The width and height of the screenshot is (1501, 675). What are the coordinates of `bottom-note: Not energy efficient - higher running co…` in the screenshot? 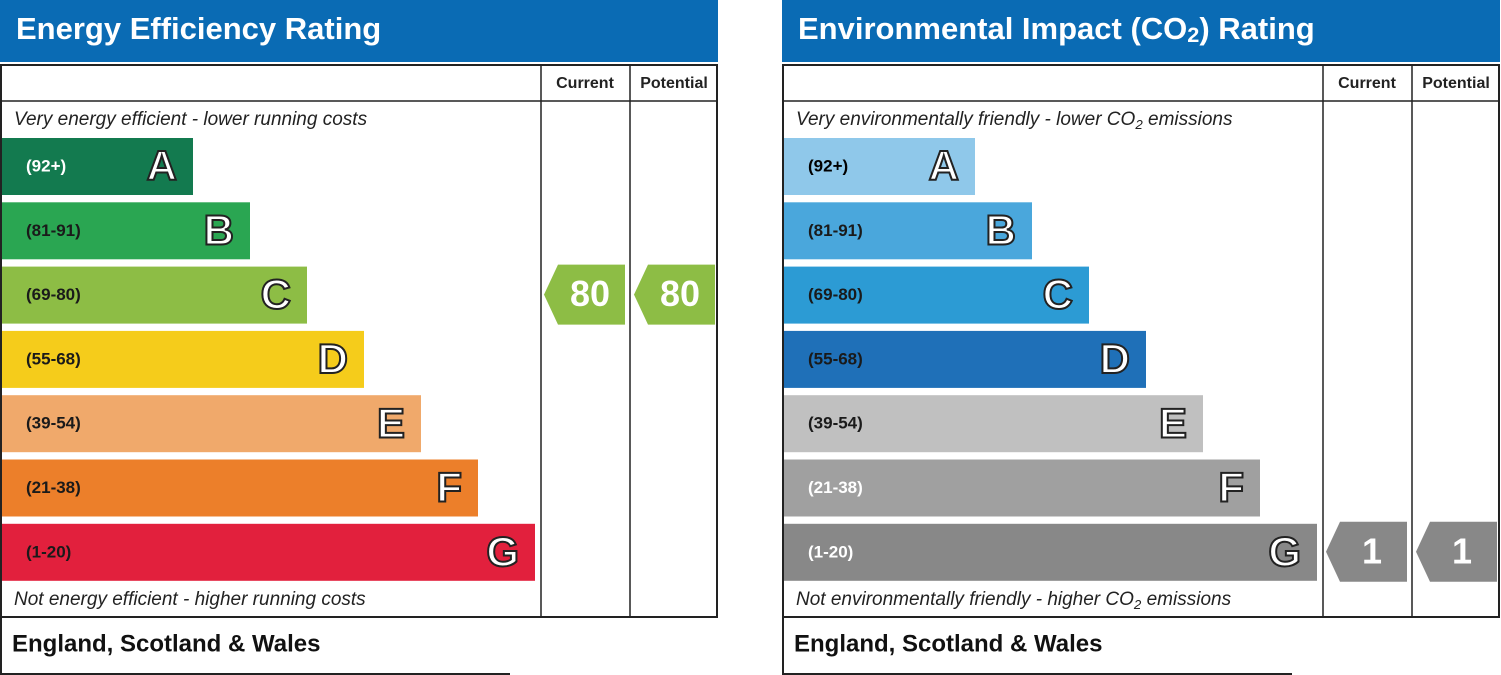 It's located at (190, 599).